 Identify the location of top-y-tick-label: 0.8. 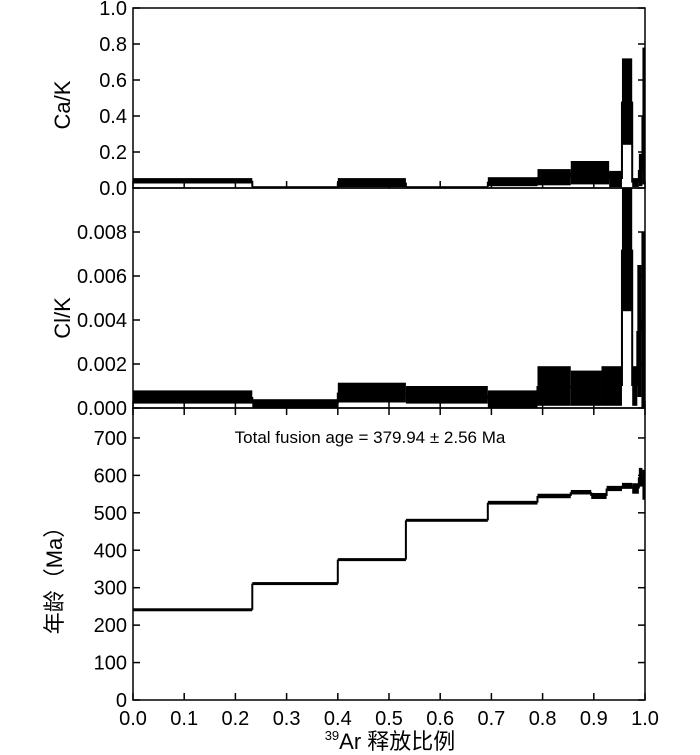
(113, 45).